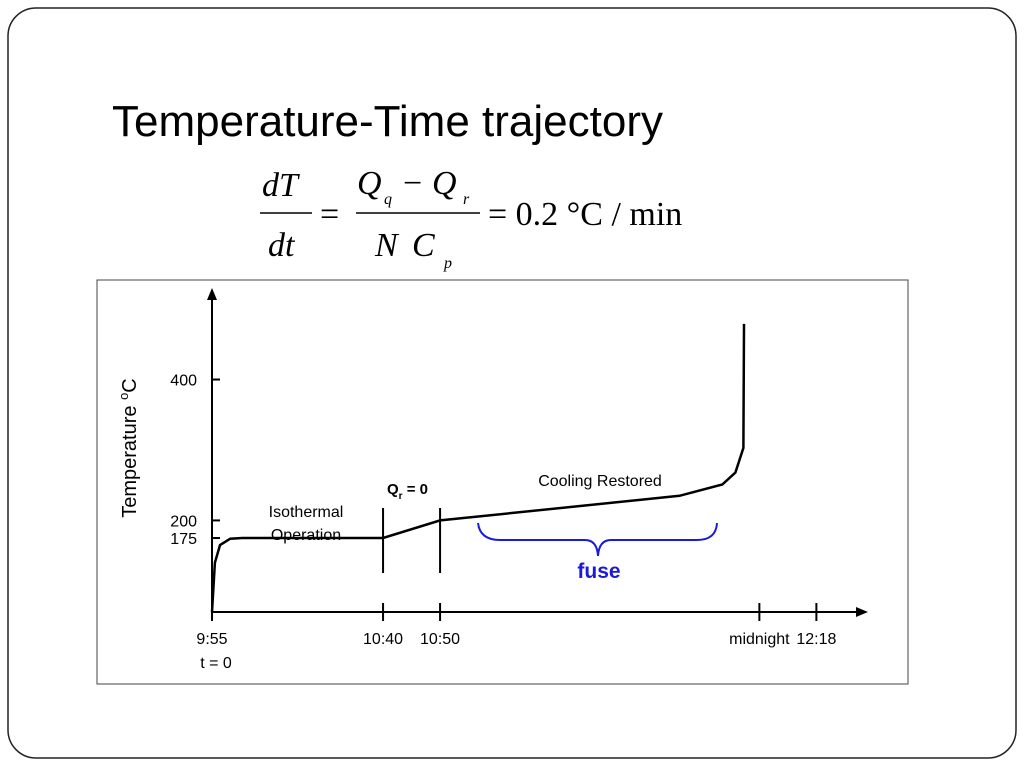 This screenshot has width=1024, height=773. What do you see at coordinates (440, 639) in the screenshot?
I see `x-tick-label: 10:50` at bounding box center [440, 639].